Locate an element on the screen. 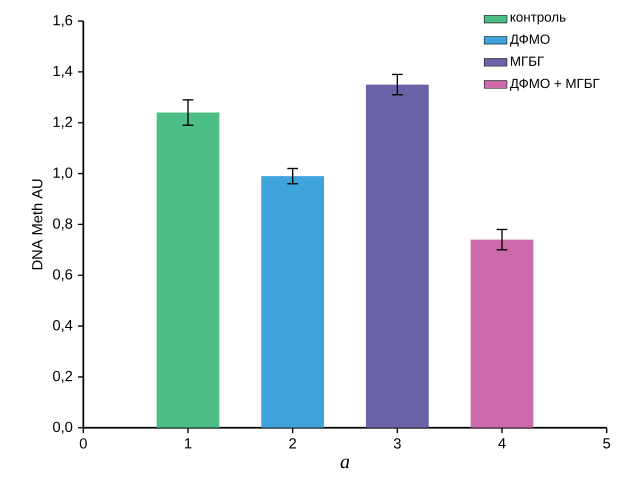  y-tick-label: 0,8 is located at coordinates (62, 224).